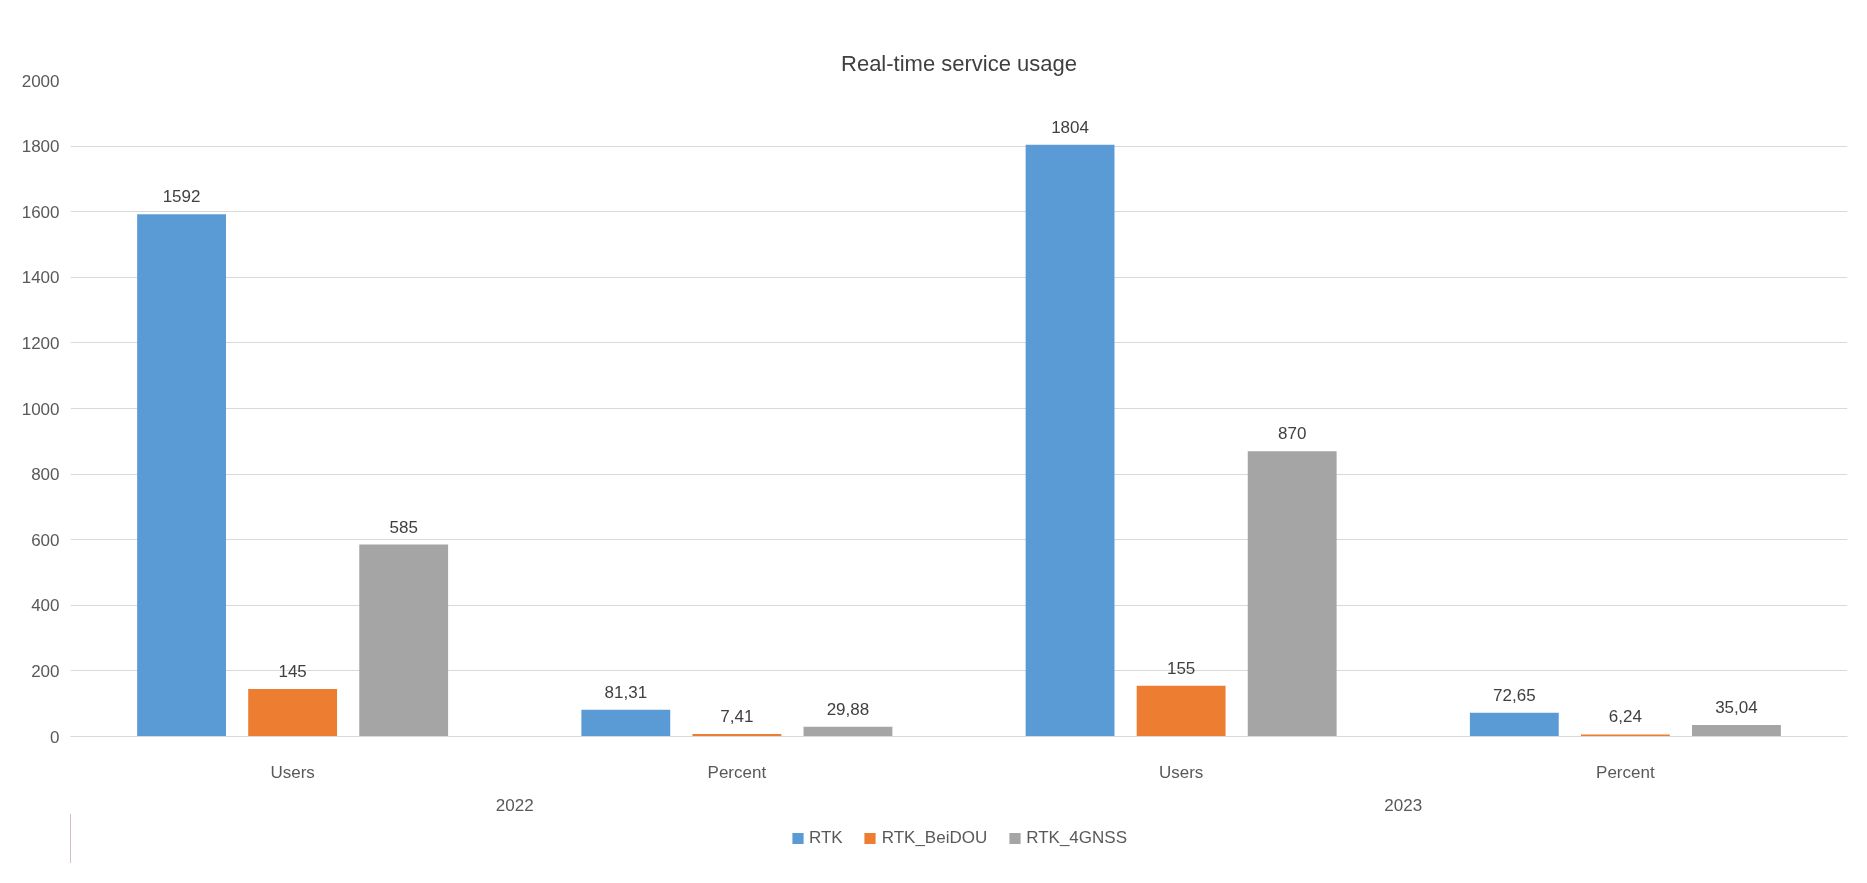 Image resolution: width=1867 pixels, height=883 pixels. Describe the element at coordinates (826, 838) in the screenshot. I see `legend-label: RTK` at that location.